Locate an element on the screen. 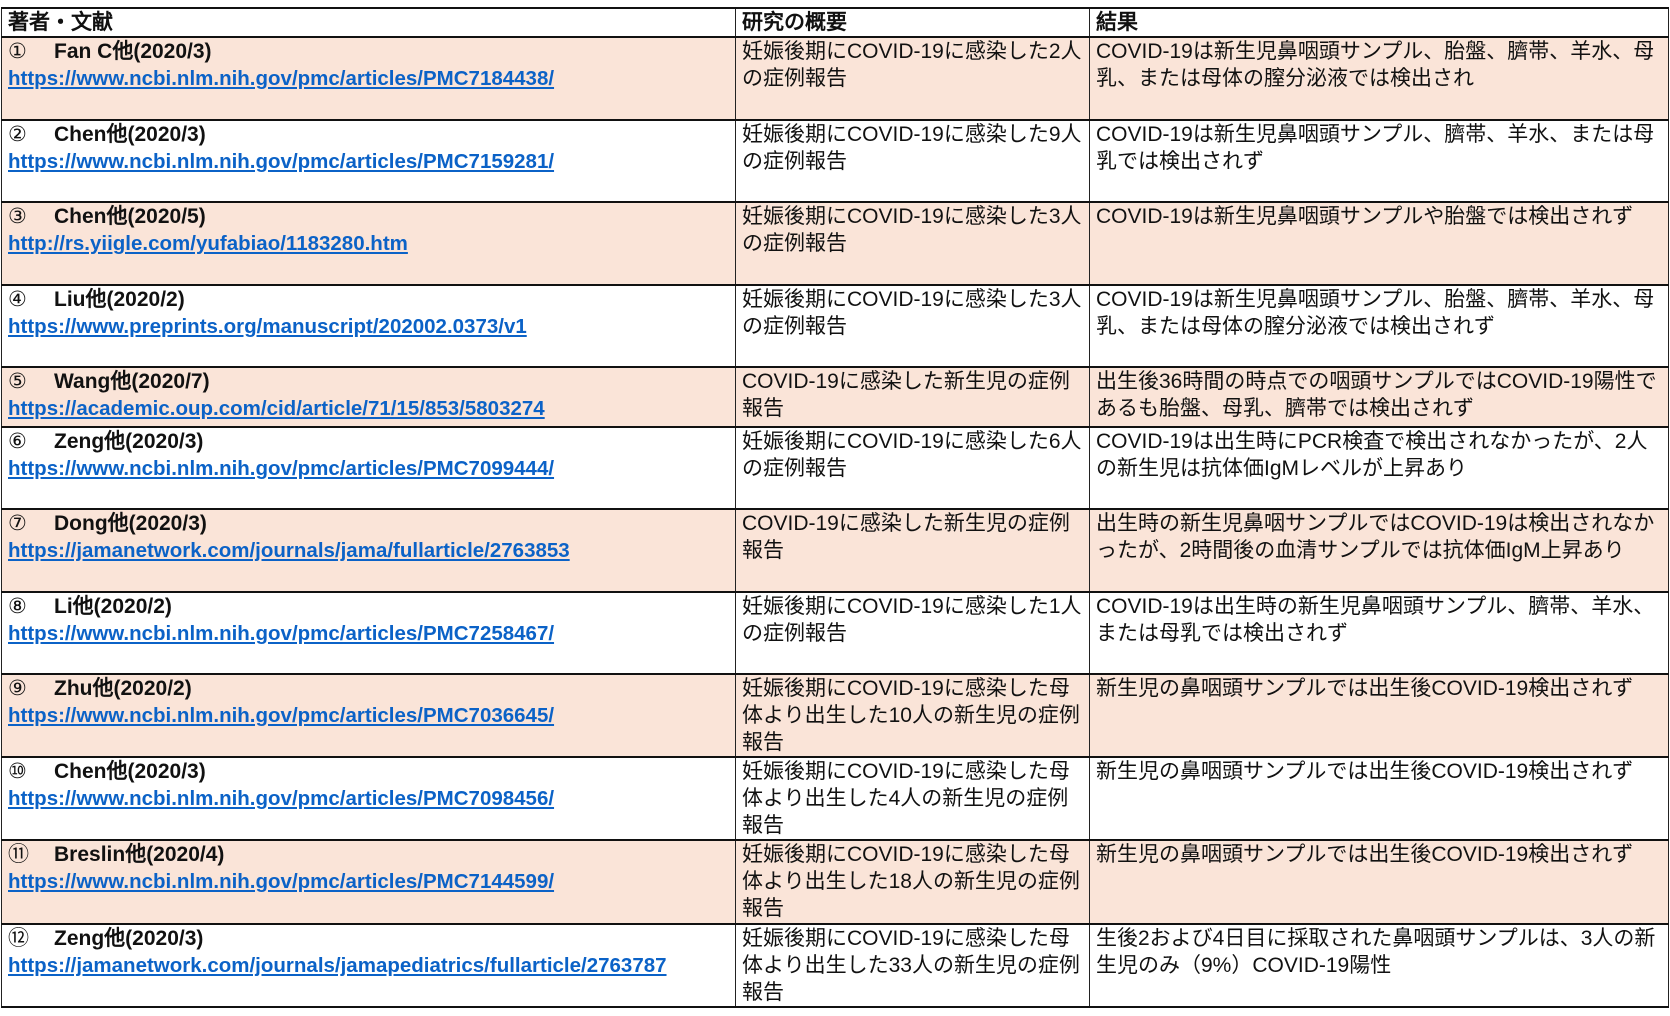 This screenshot has width=1670, height=1016. row-number: ⑪ is located at coordinates (18, 854).